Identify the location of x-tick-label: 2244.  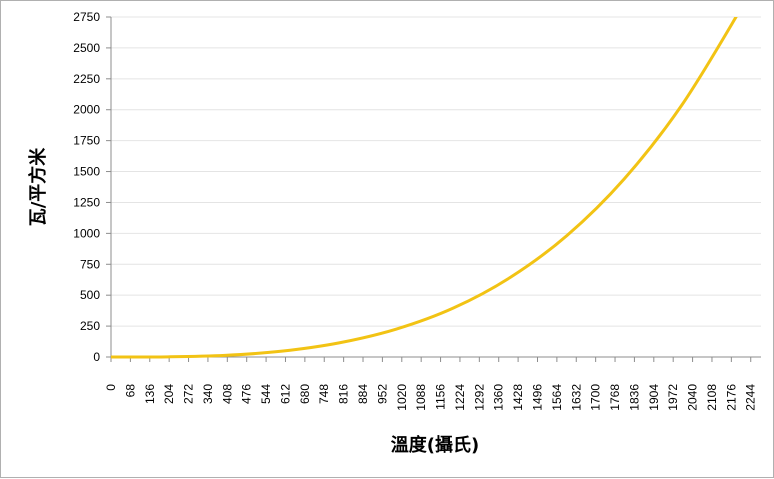
(751, 397).